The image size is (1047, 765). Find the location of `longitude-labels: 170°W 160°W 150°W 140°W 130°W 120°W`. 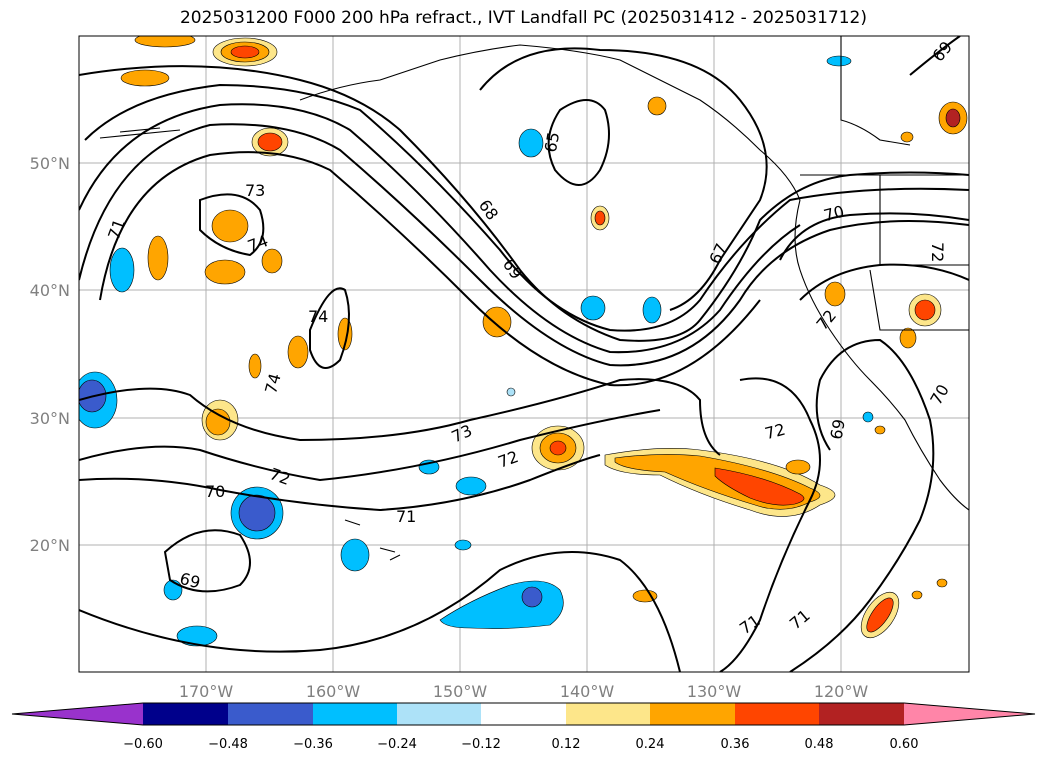

longitude-labels: 170°W 160°W 150°W 140°W 130°W 120°W is located at coordinates (524, 691).